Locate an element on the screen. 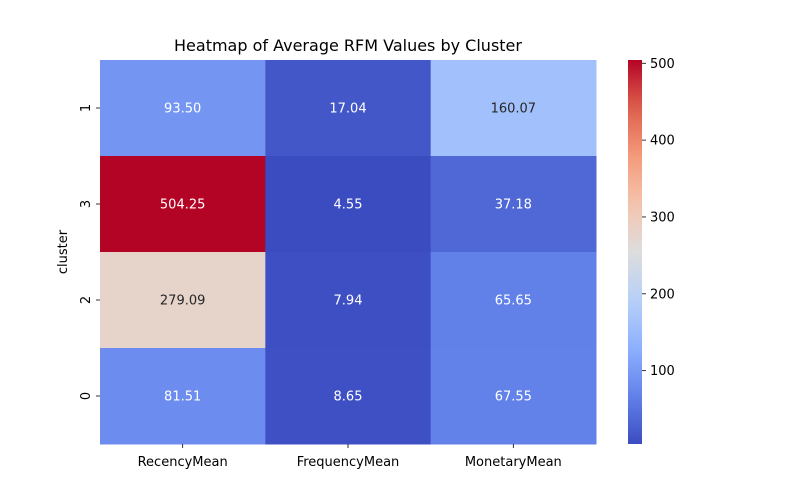 Image resolution: width=800 pixels, height=500 pixels. cell-value-label: 8.65 is located at coordinates (348, 397).